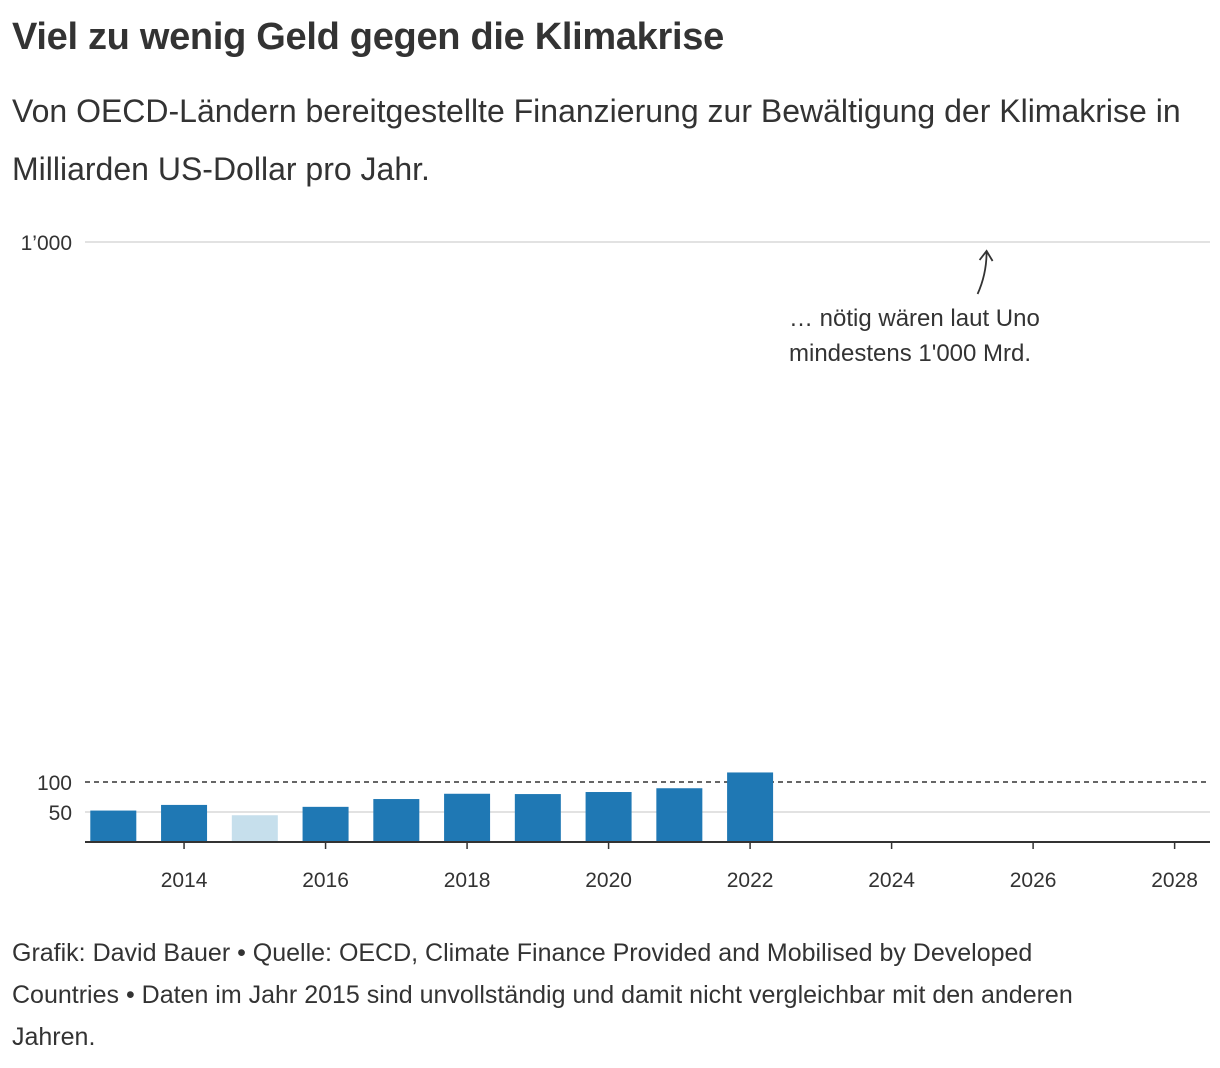 The image size is (1220, 1068). What do you see at coordinates (184, 880) in the screenshot?
I see `x-tick-label: 2014` at bounding box center [184, 880].